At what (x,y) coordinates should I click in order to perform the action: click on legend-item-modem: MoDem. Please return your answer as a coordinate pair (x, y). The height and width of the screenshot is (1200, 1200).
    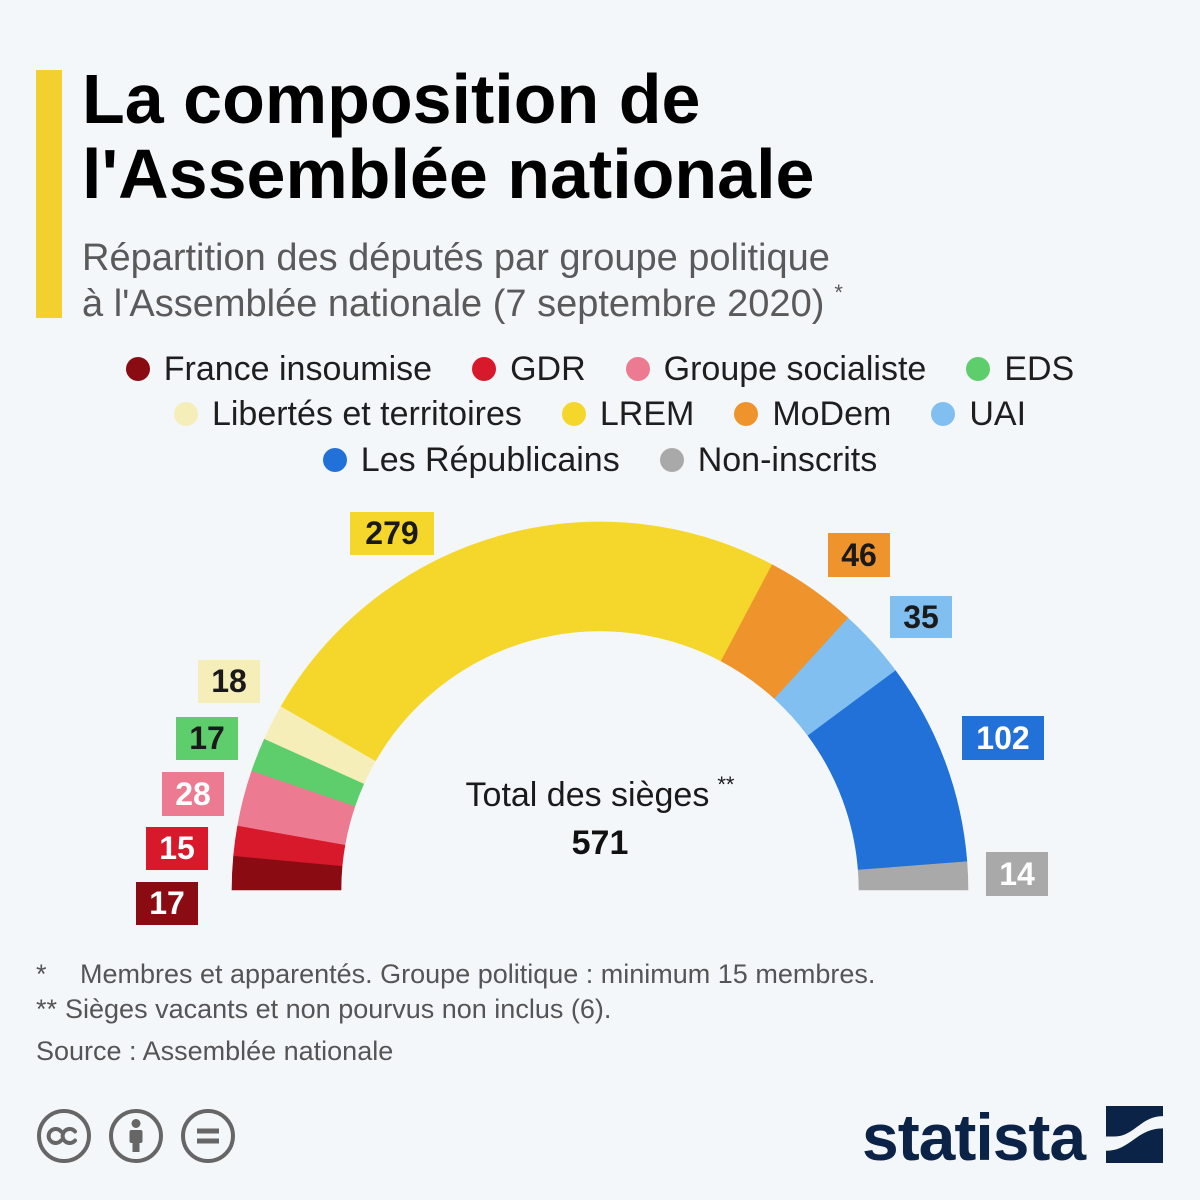
    Looking at the image, I should click on (812, 414).